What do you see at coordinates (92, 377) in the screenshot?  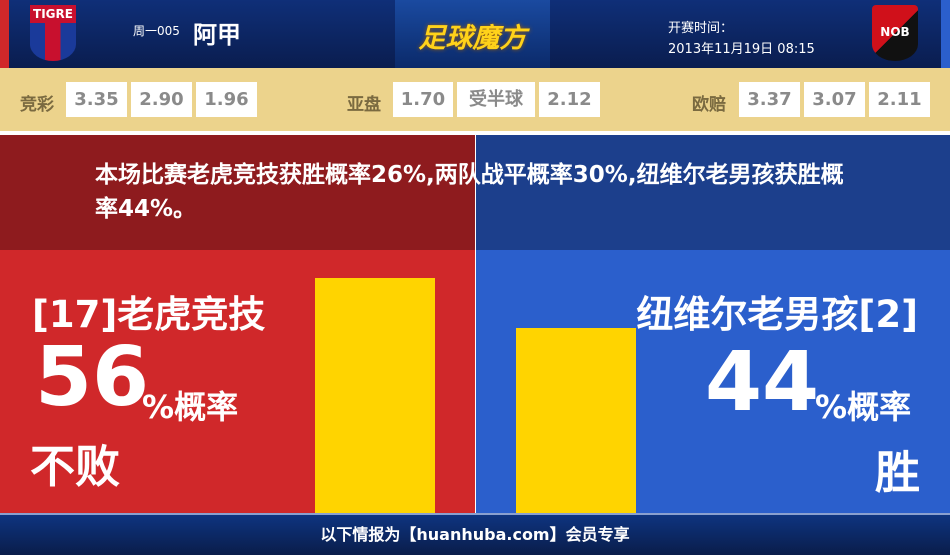 I see `home-percent: 56` at bounding box center [92, 377].